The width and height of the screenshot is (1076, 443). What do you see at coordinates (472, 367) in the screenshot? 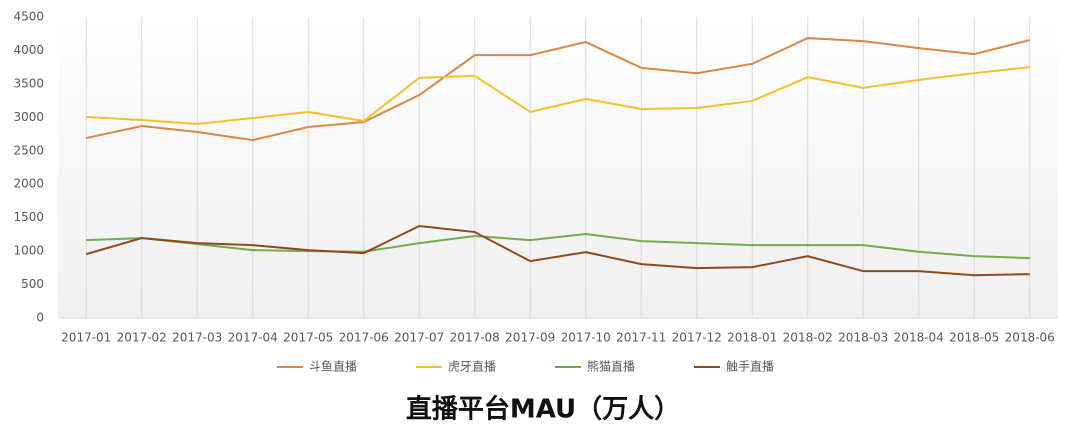
I see `legend-label: 虎牙直播` at bounding box center [472, 367].